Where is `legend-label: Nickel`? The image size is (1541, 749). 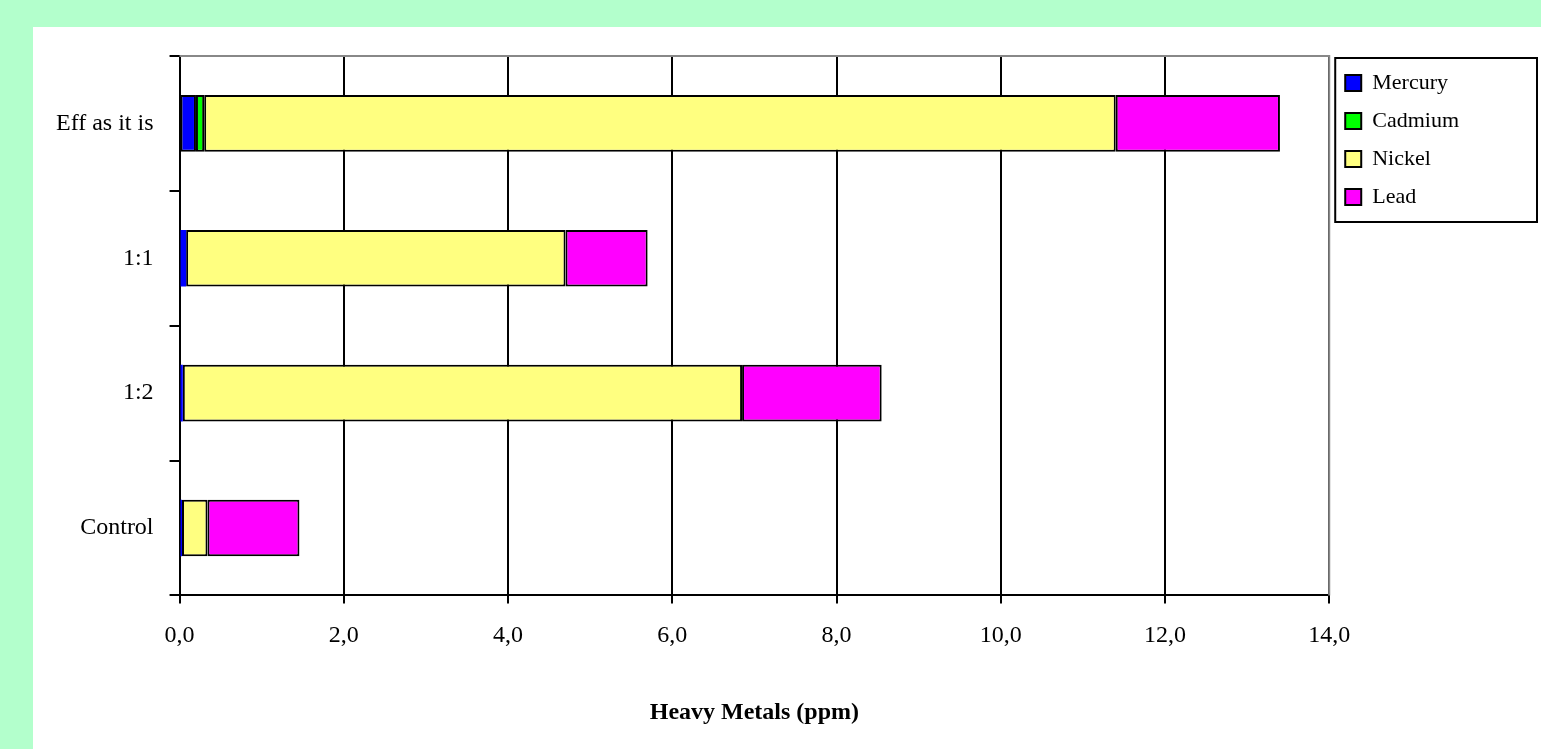
legend-label: Nickel is located at coordinates (1401, 157).